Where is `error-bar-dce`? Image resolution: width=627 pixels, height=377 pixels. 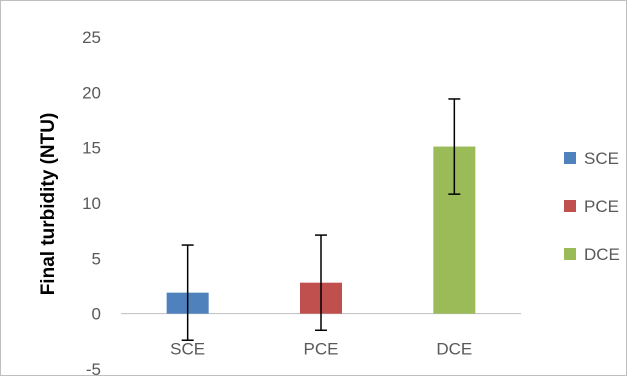
error-bar-dce is located at coordinates (454, 146).